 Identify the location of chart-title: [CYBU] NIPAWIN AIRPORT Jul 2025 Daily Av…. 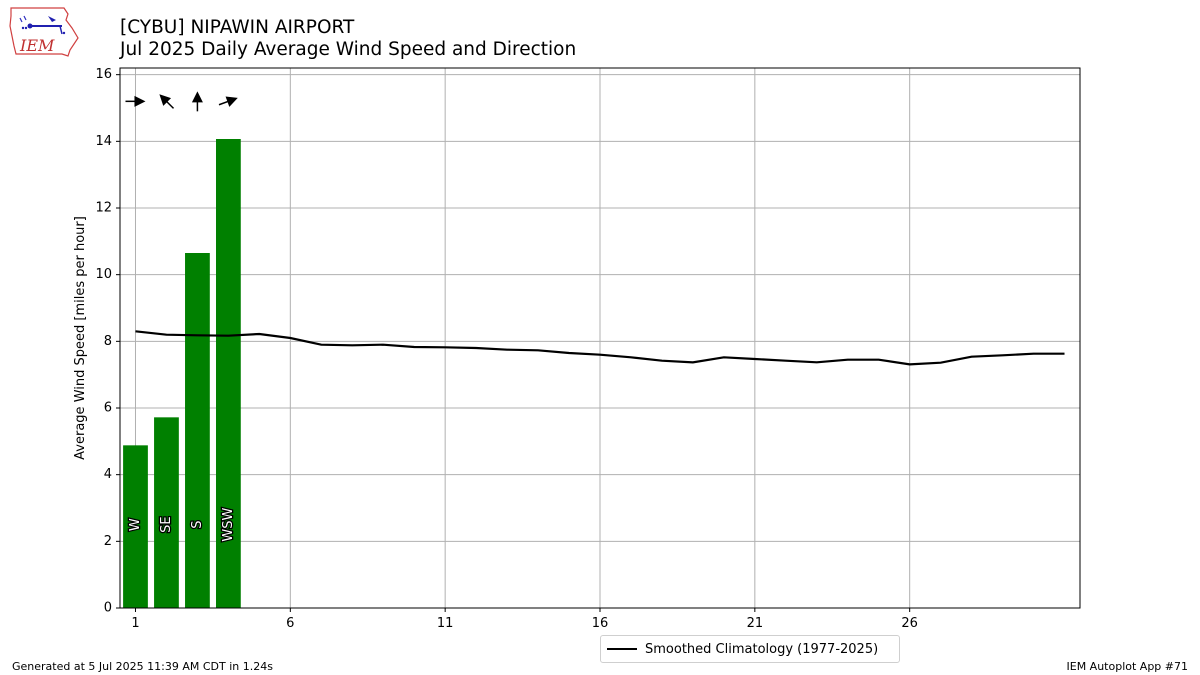
(348, 39).